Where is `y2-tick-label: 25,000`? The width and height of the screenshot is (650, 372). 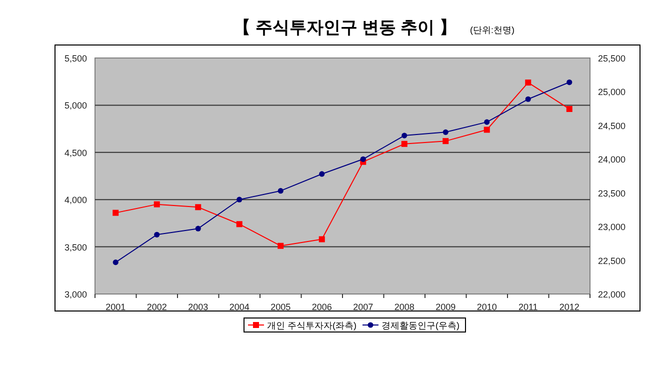
y2-tick-label: 25,000 is located at coordinates (612, 92).